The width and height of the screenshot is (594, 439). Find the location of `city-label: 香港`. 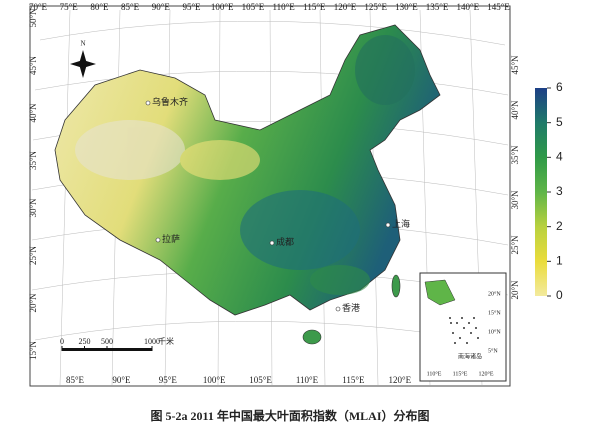

city-label: 香港 is located at coordinates (351, 307).